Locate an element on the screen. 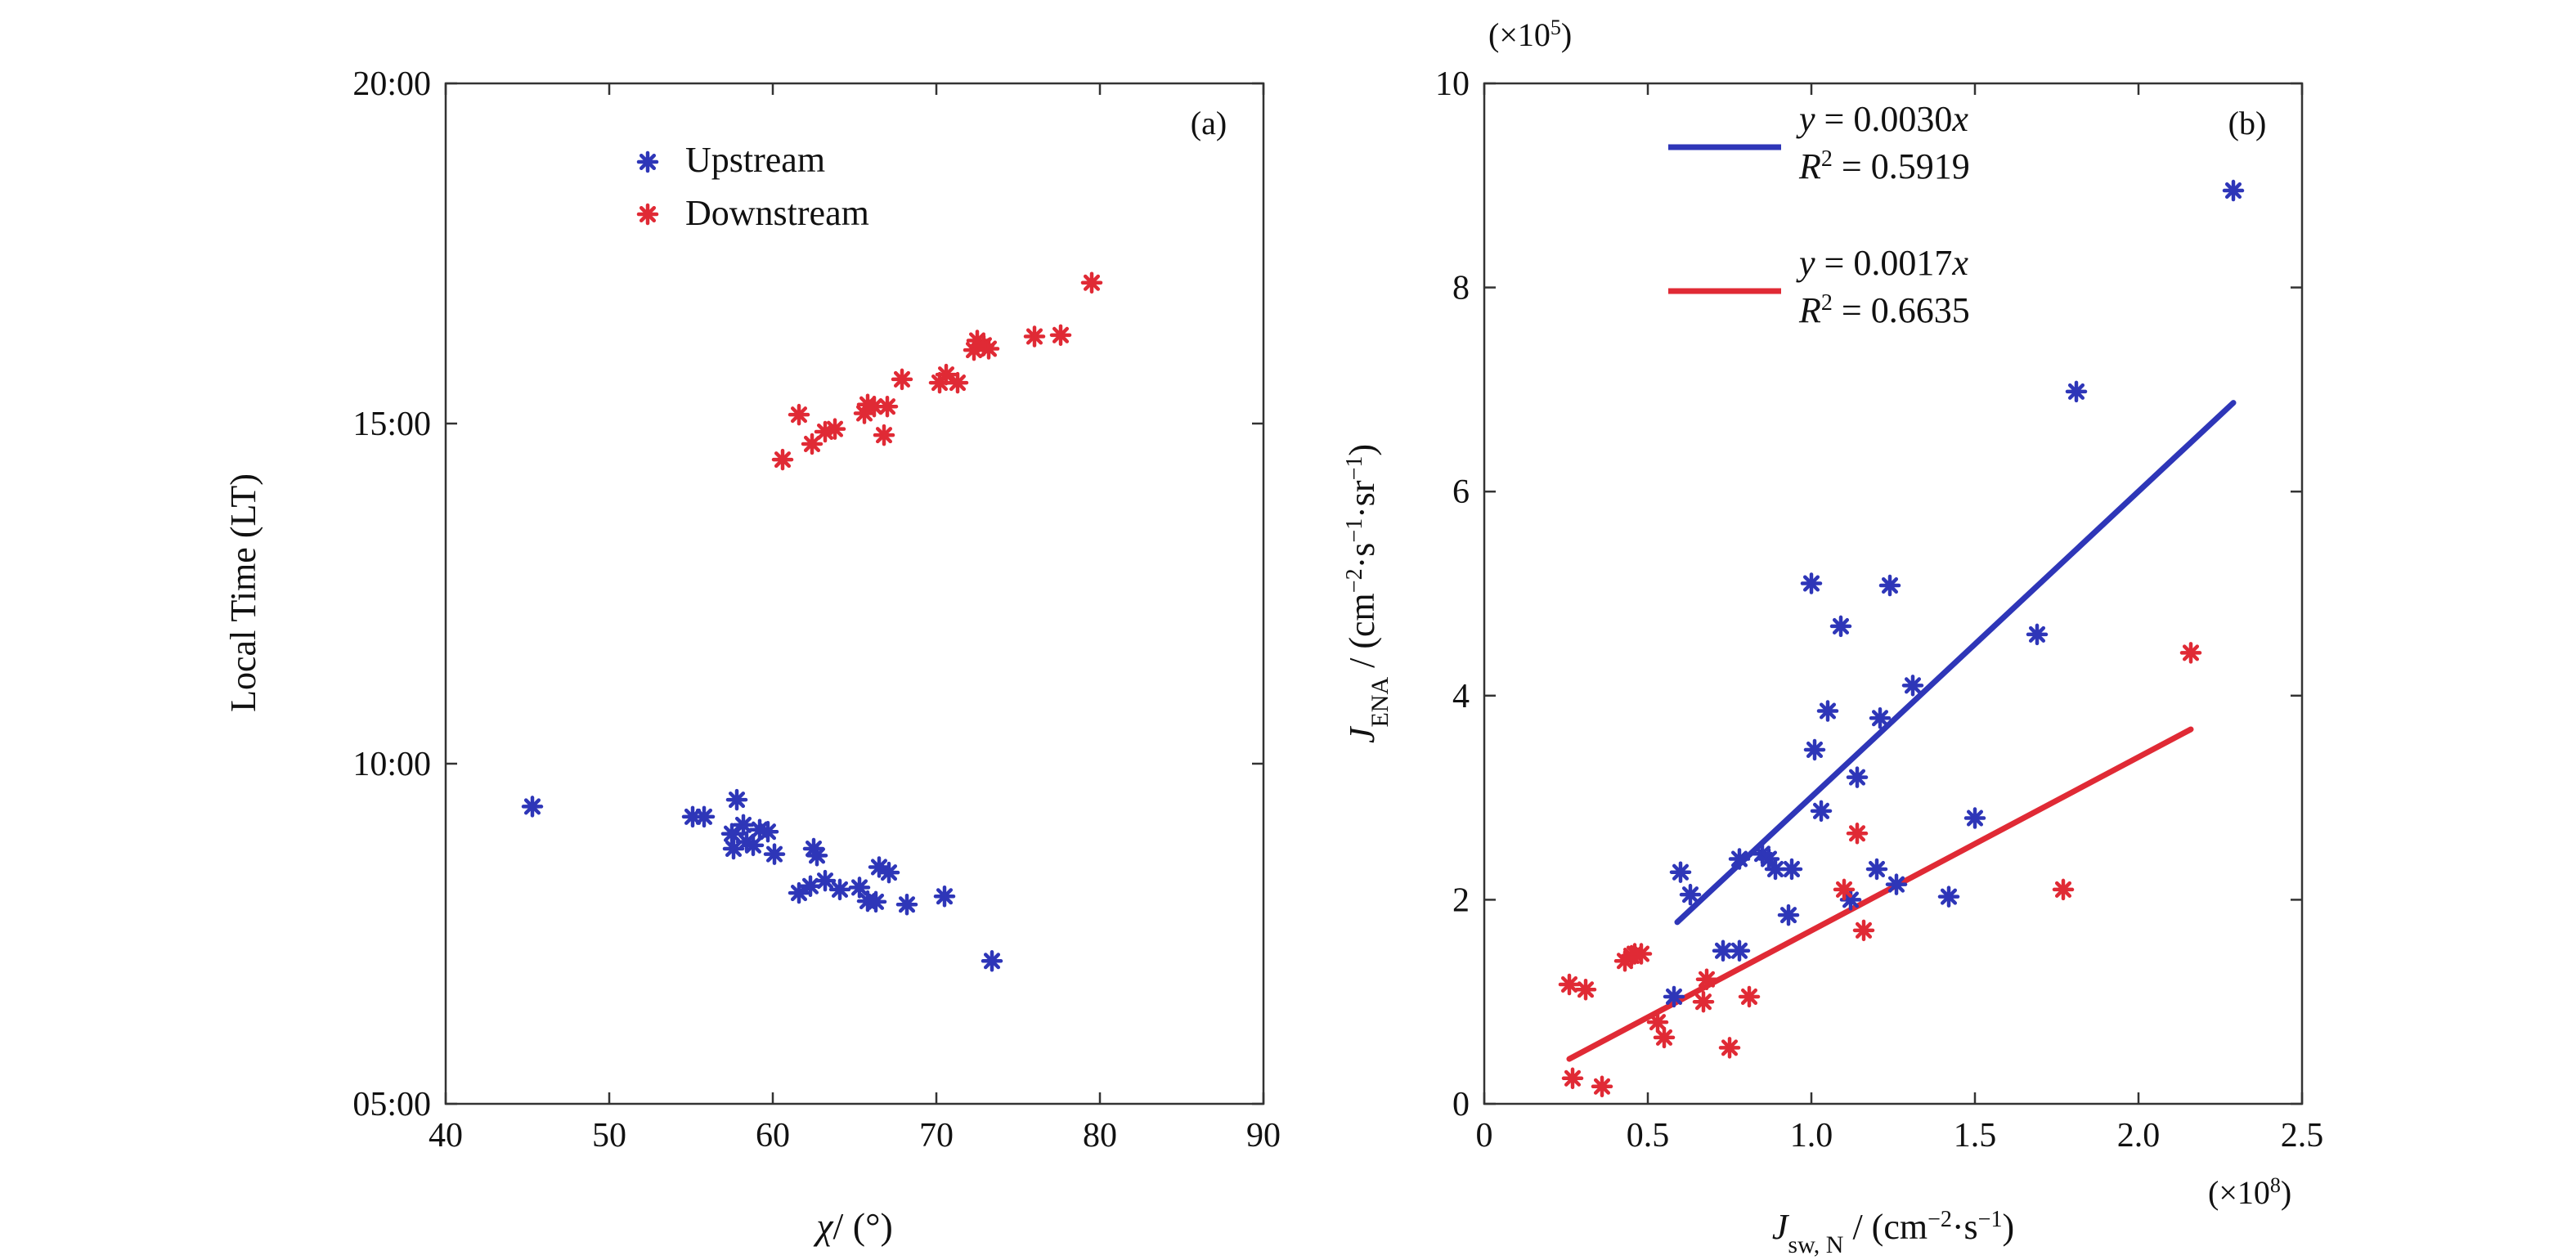  x-tick-label: 1.0 is located at coordinates (1811, 1136).